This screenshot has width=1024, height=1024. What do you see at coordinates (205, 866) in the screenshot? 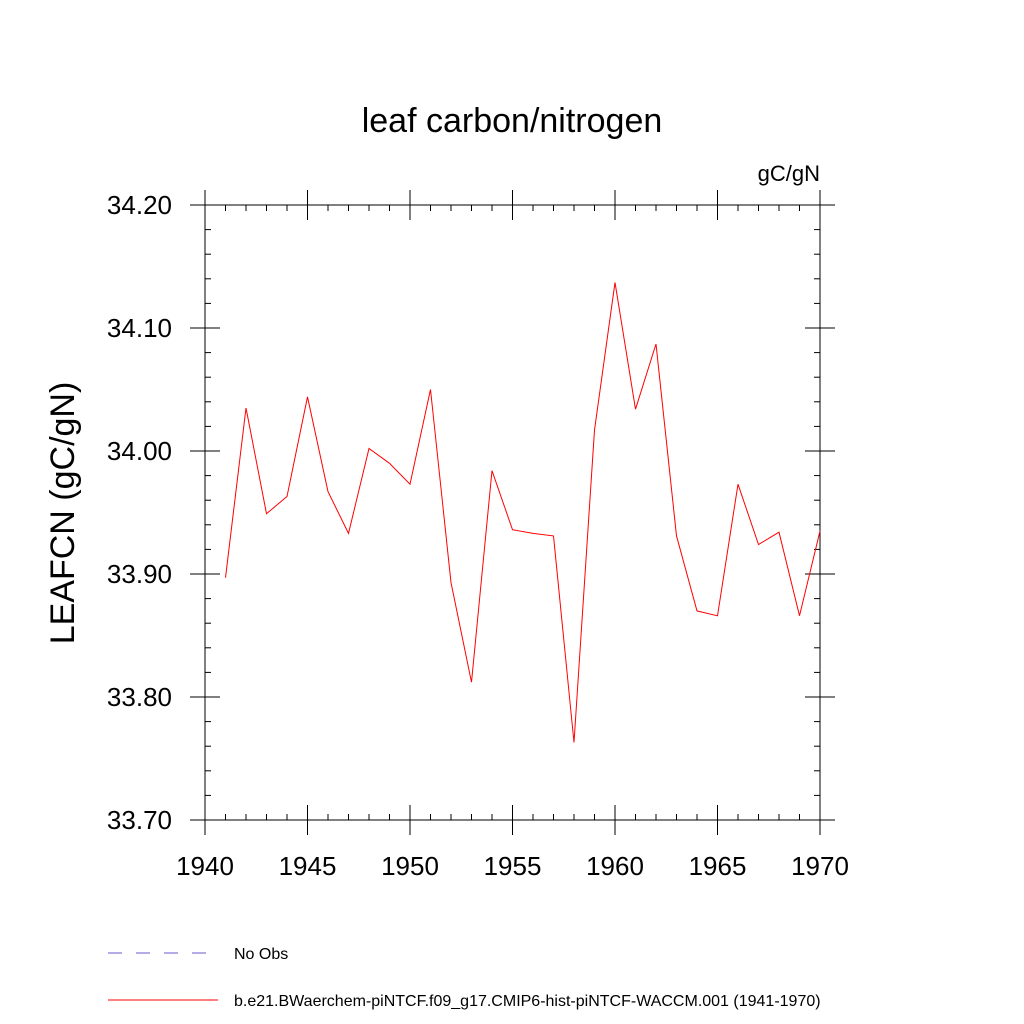
I see `x-tick-label: 1940` at bounding box center [205, 866].